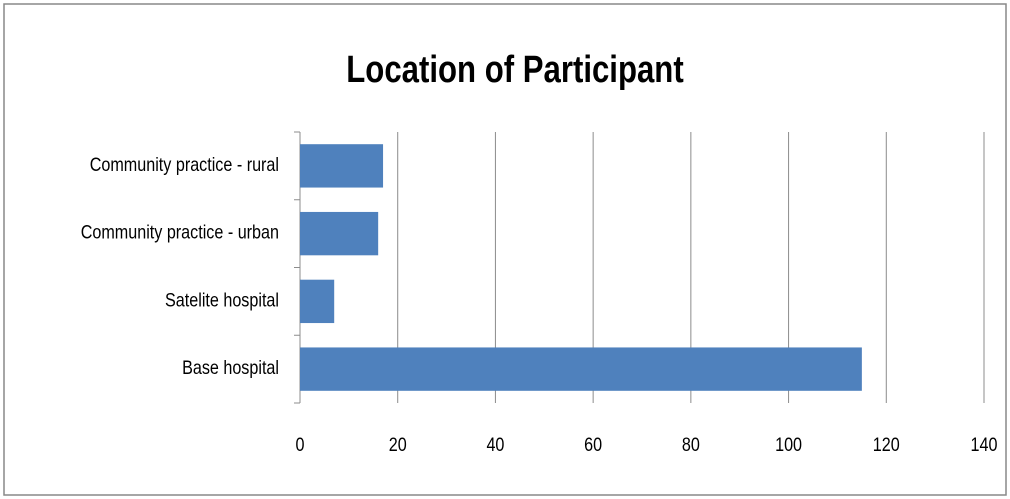 The image size is (1010, 499). I want to click on x-tick-label: 20, so click(398, 445).